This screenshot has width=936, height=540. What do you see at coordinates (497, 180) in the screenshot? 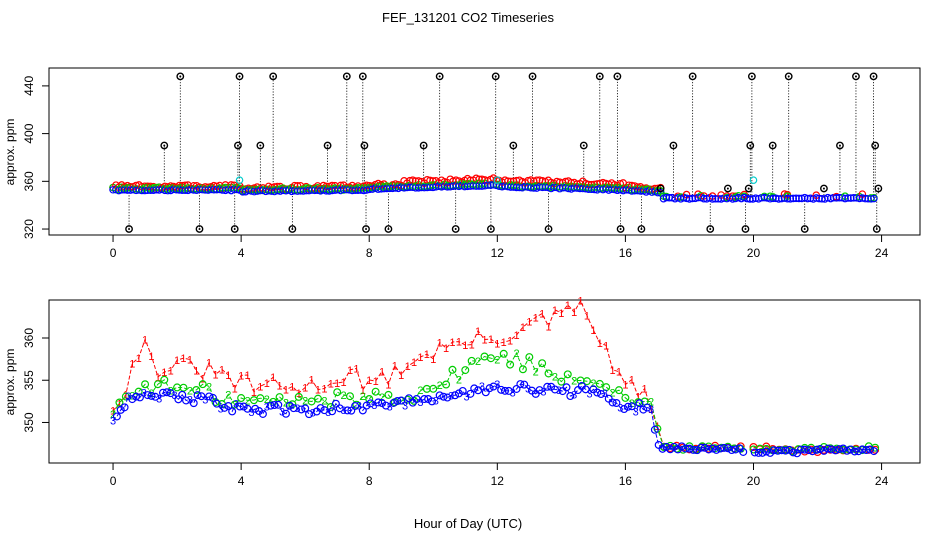
I see `cyan-point` at bounding box center [497, 180].